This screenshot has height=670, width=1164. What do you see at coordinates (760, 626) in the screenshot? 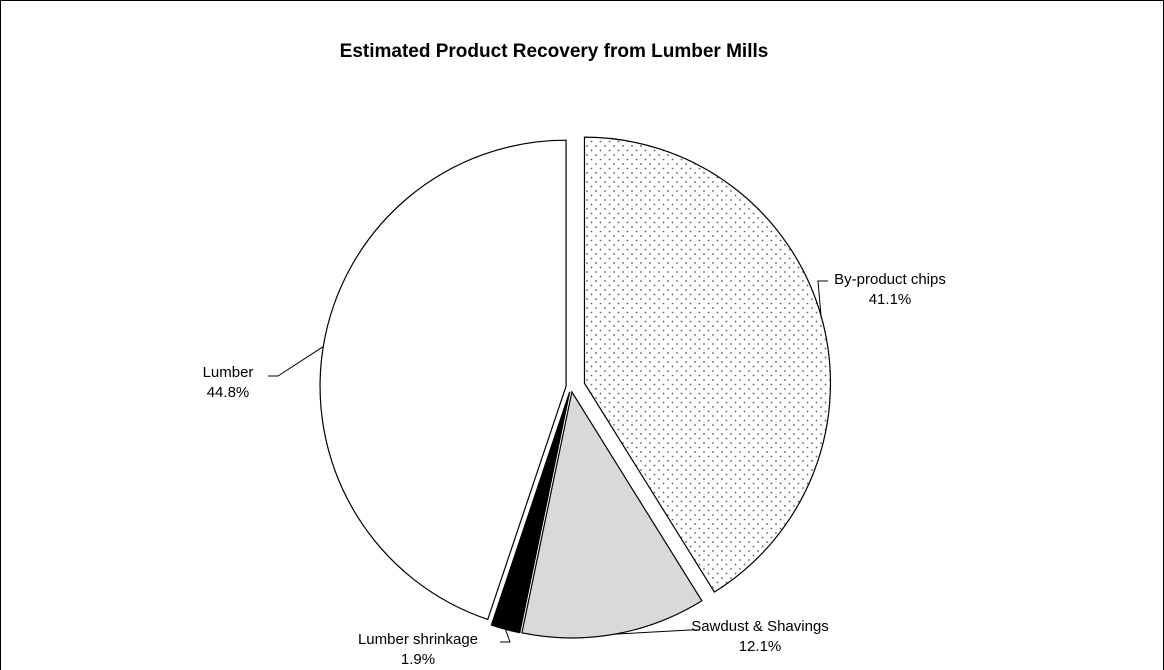
I see `slice-label: Sawdust & Shavings` at bounding box center [760, 626].